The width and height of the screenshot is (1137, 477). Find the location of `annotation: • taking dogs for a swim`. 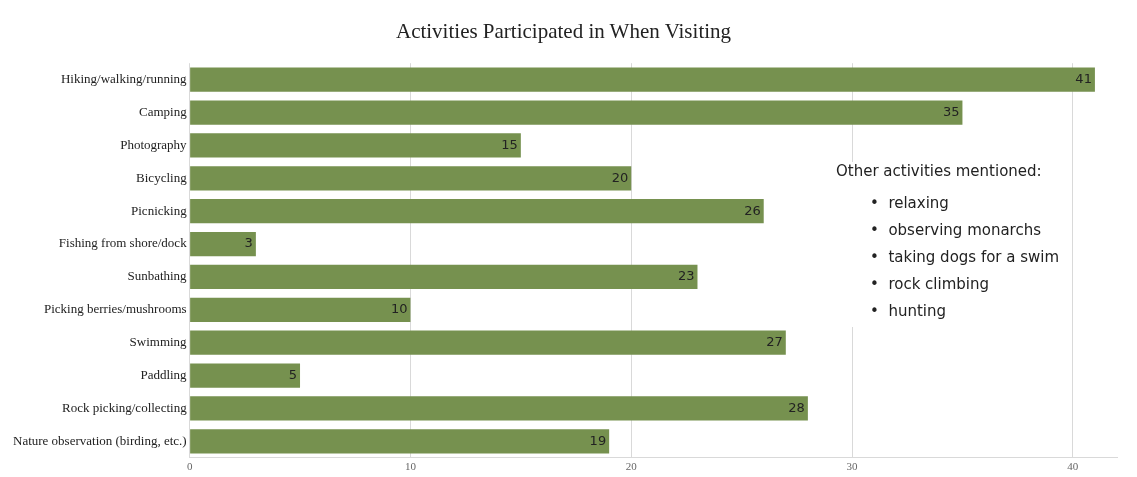

annotation: • taking dogs for a swim is located at coordinates (965, 257).